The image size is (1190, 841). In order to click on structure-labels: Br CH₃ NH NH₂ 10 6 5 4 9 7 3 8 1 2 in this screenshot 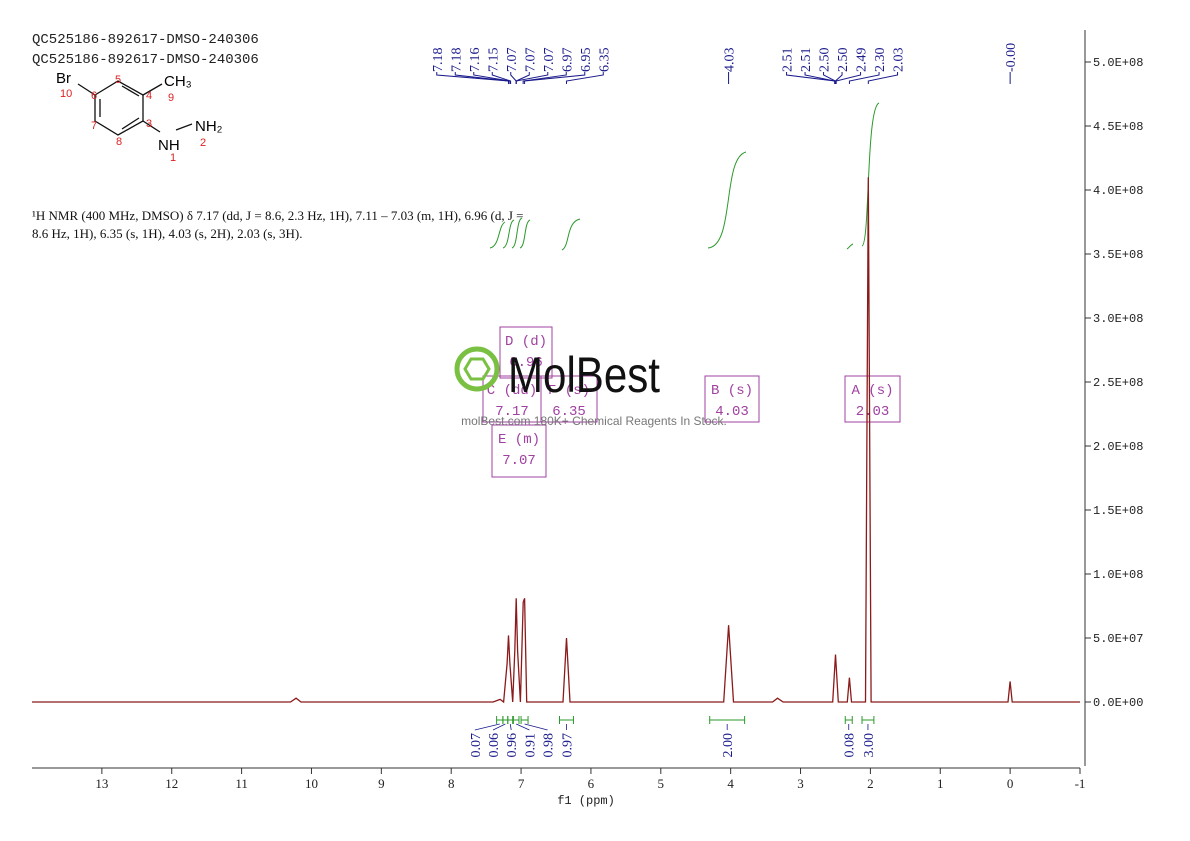, I will do `click(139, 117)`.